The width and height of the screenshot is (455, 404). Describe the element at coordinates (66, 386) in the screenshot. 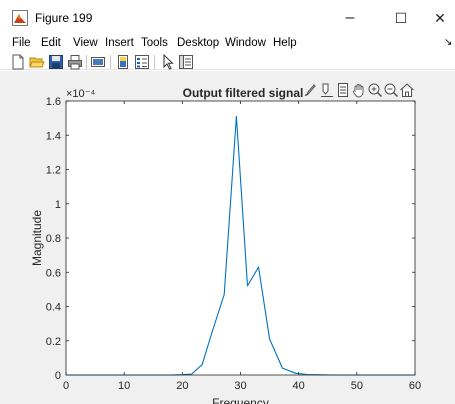

I see `x-tick-label: 0` at that location.